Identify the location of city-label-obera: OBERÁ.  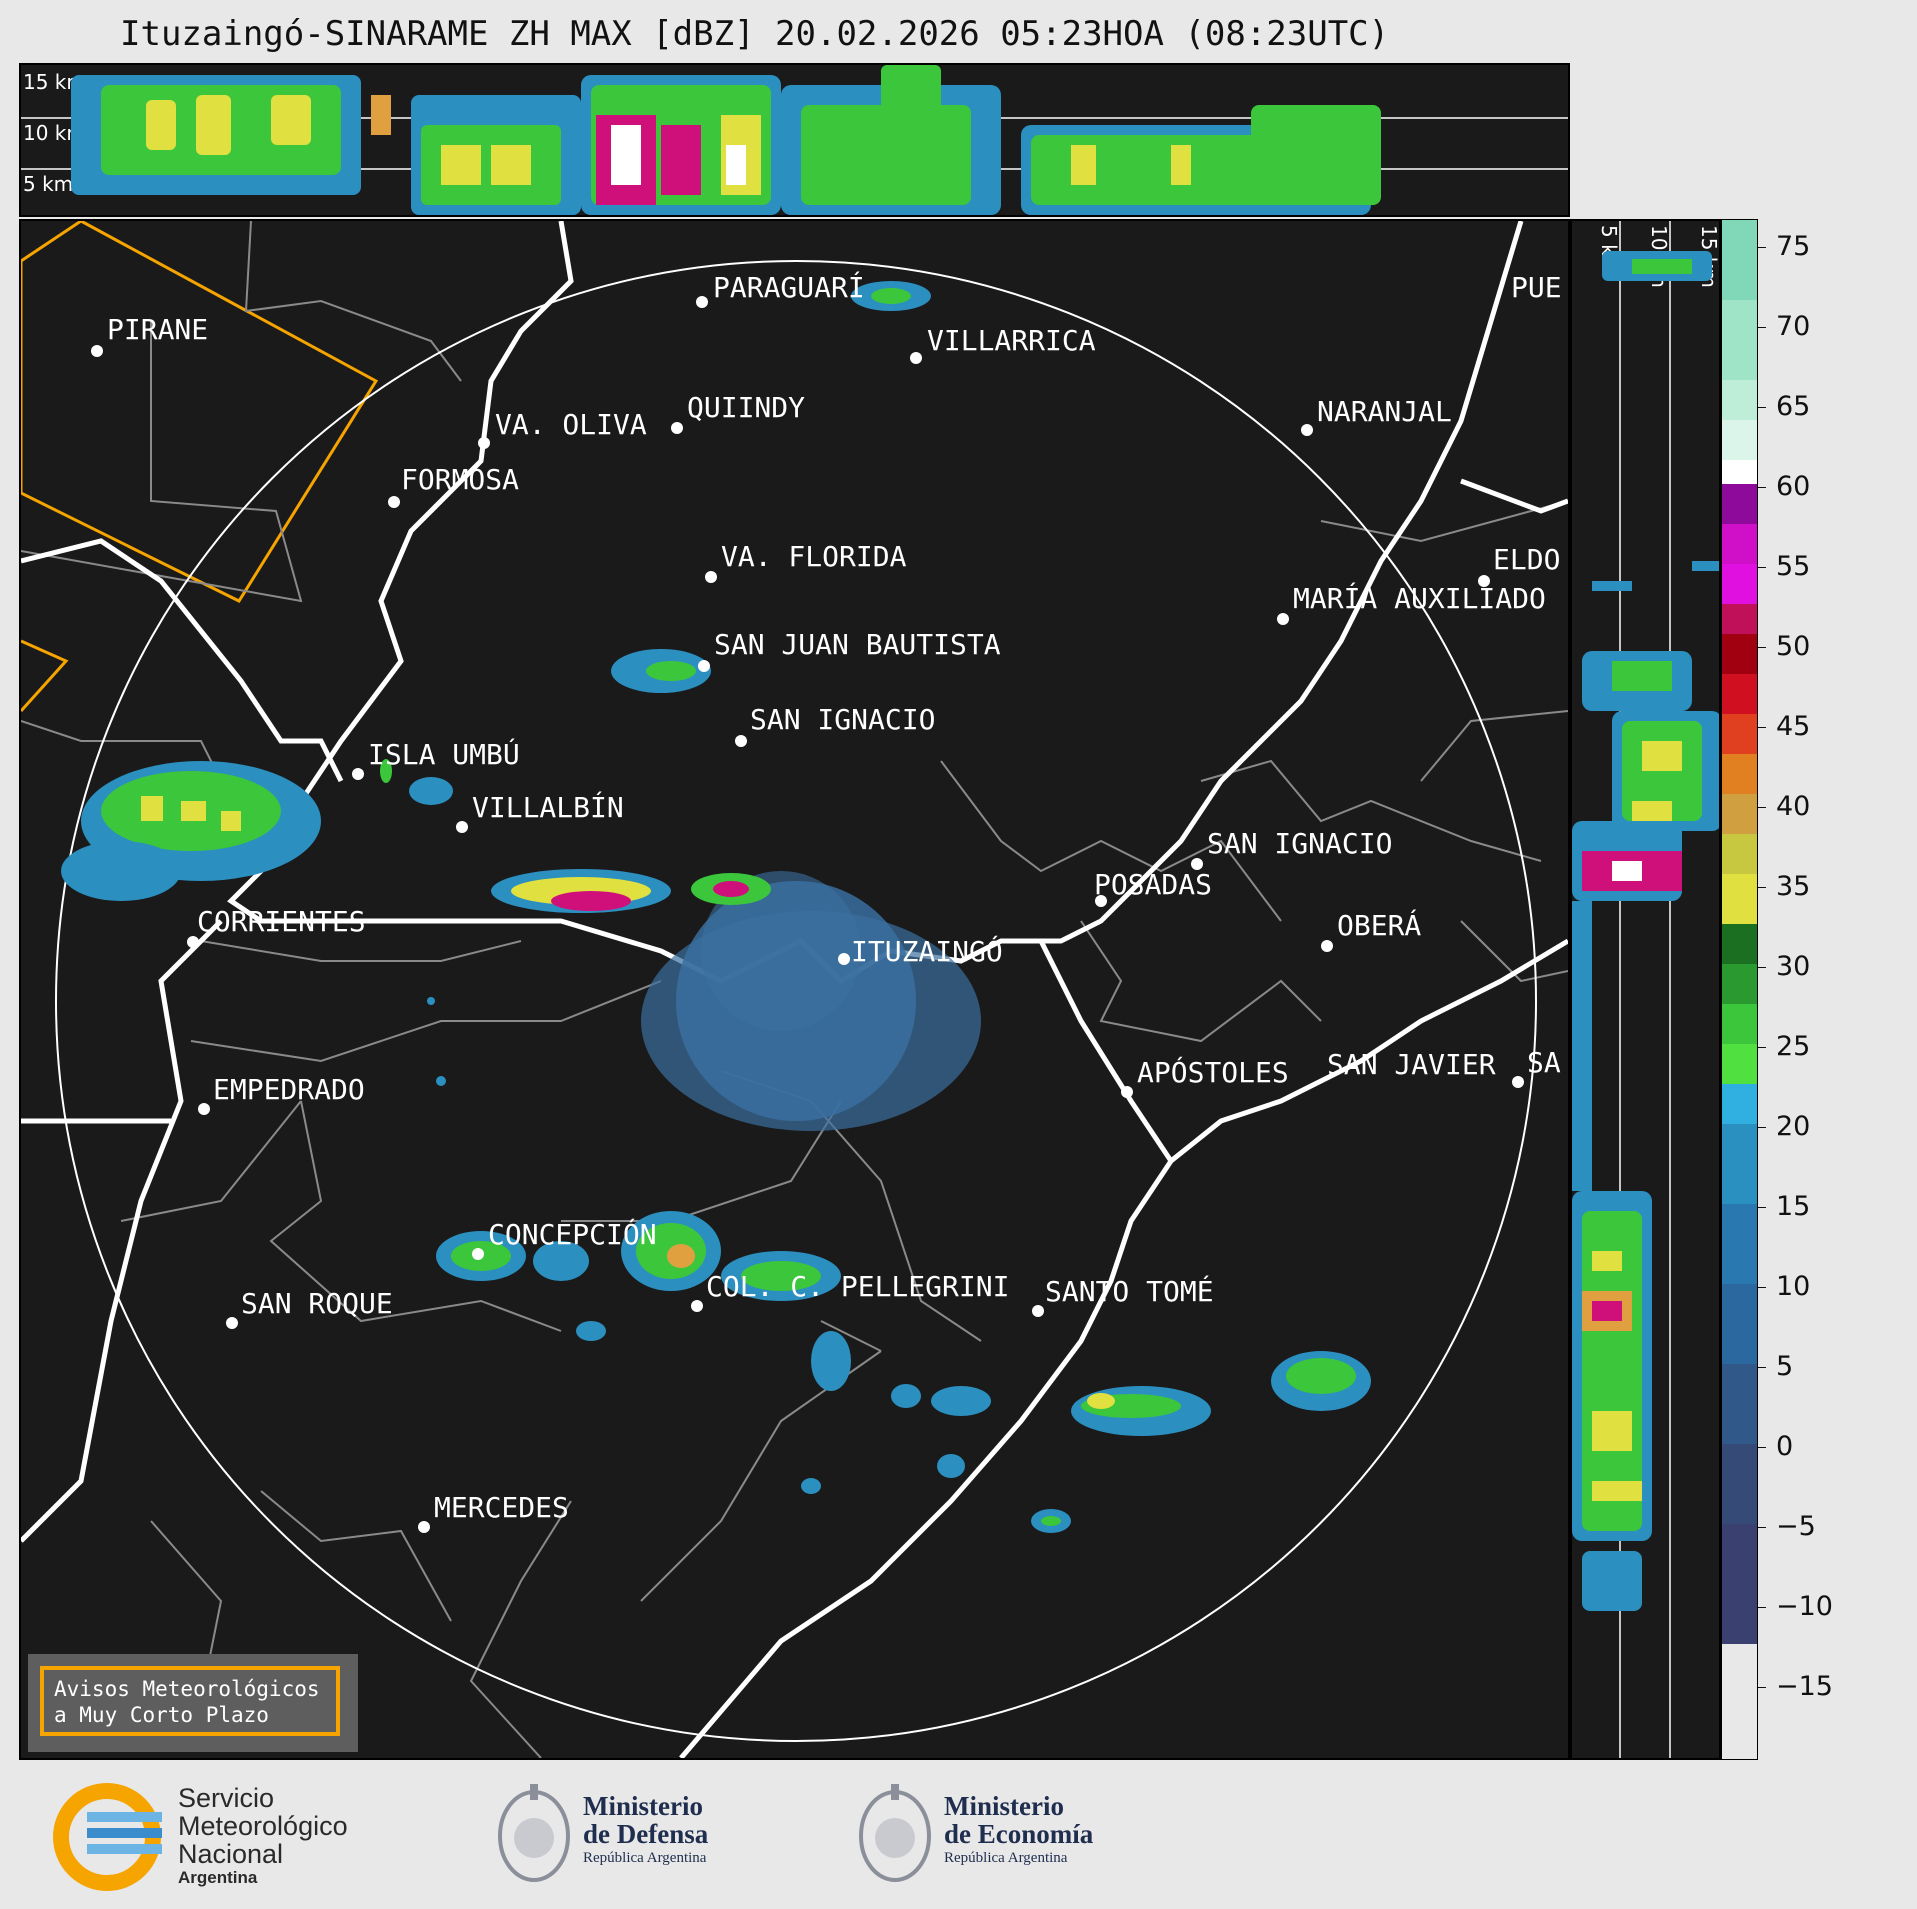
(1379, 925).